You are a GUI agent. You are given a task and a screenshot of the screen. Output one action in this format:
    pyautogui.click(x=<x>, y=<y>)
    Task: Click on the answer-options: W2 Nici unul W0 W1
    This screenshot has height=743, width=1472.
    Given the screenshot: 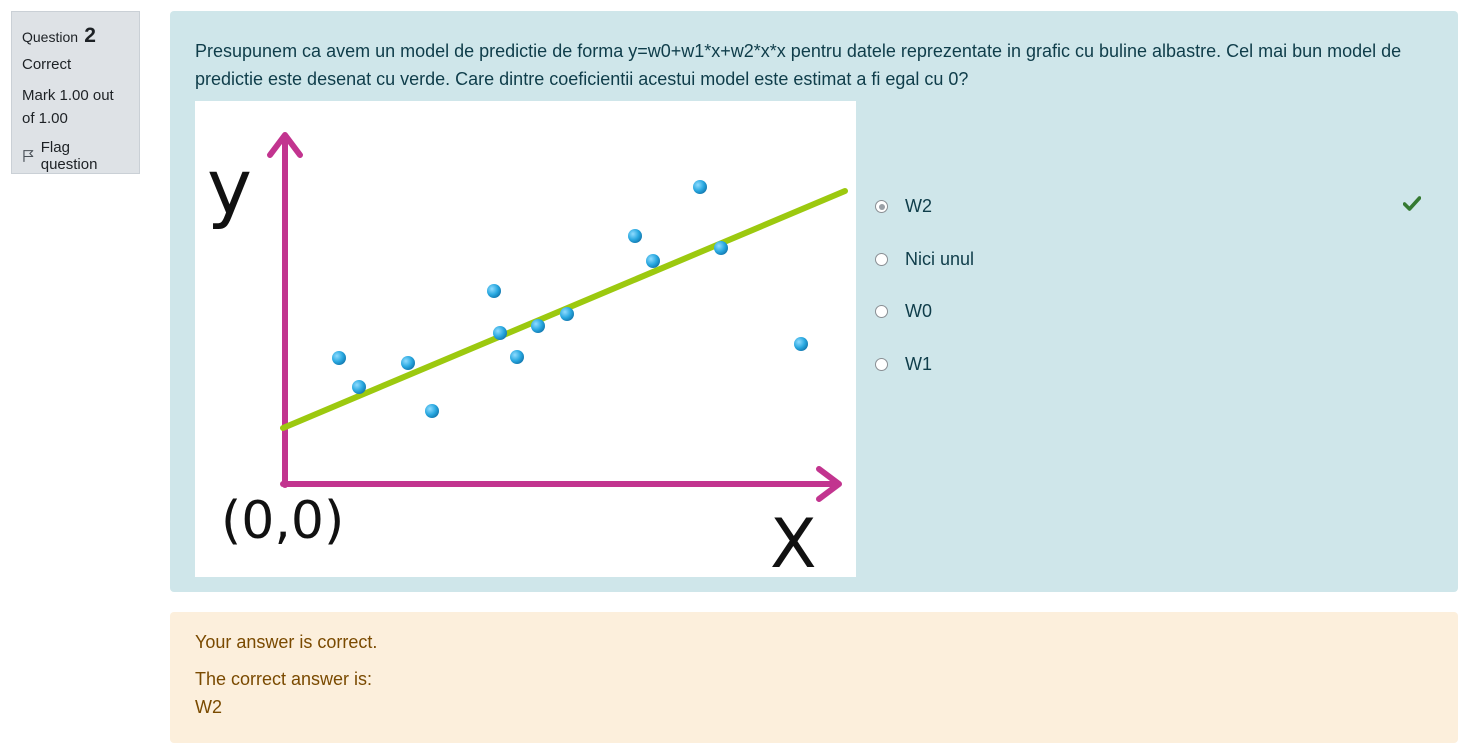 What is the action you would take?
    pyautogui.click(x=1155, y=301)
    